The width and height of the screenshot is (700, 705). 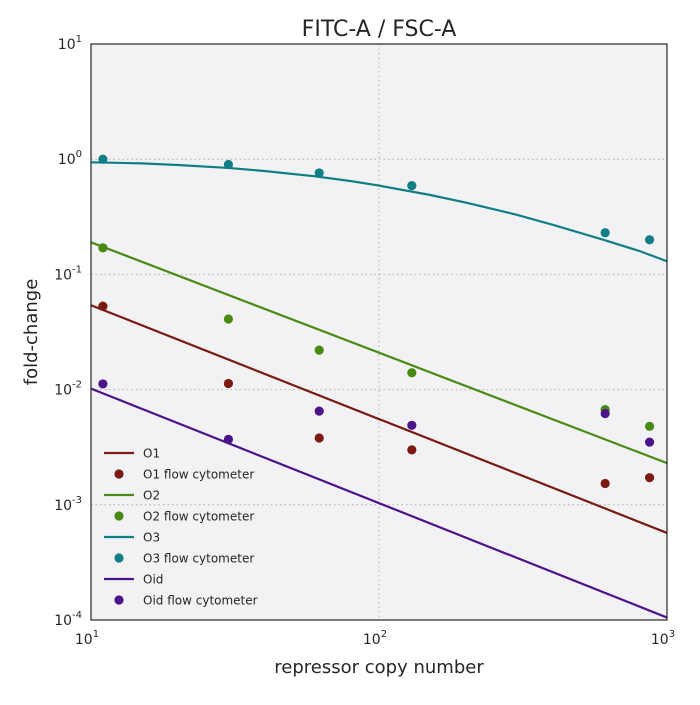 I want to click on legend-label: O3, so click(x=151, y=538).